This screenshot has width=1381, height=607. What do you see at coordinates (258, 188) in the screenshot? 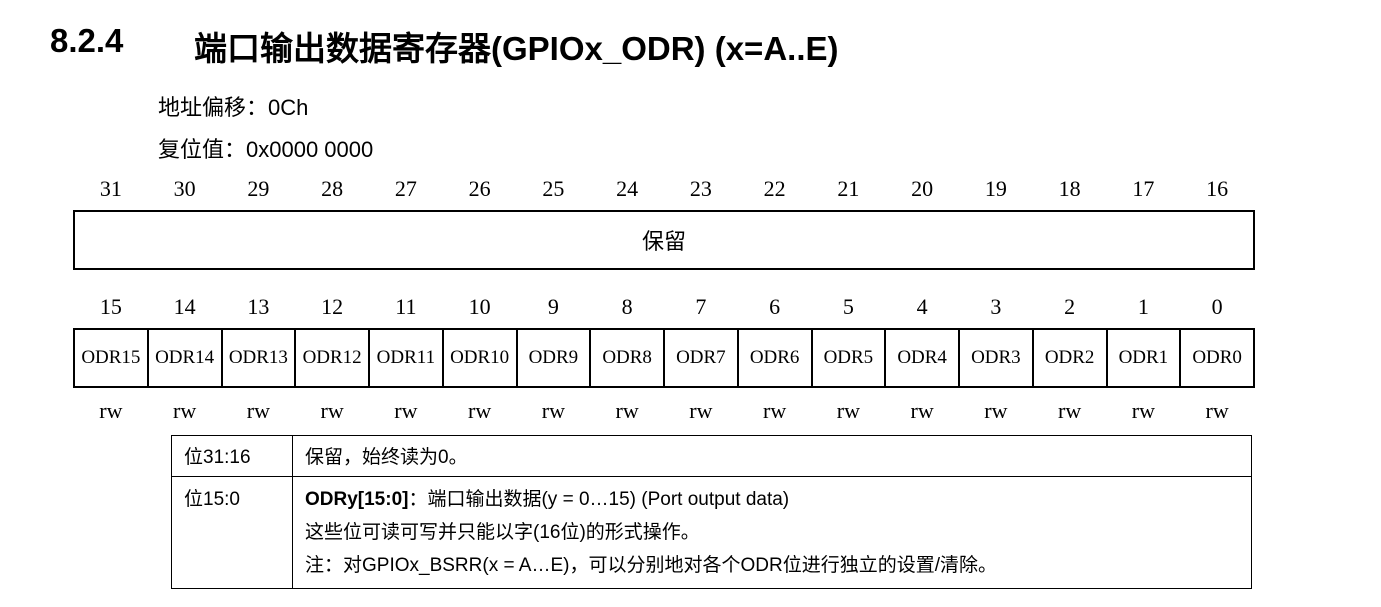
I see `bit-number: 29` at bounding box center [258, 188].